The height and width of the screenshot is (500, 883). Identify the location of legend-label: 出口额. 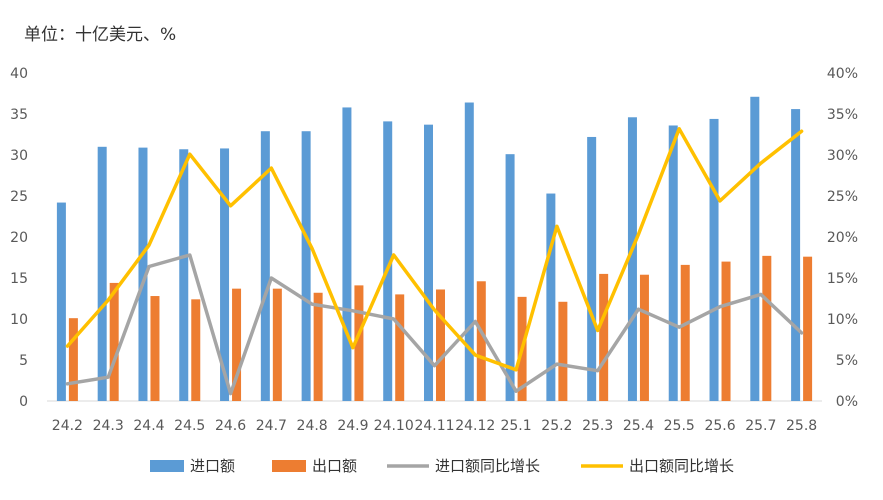
(334, 466).